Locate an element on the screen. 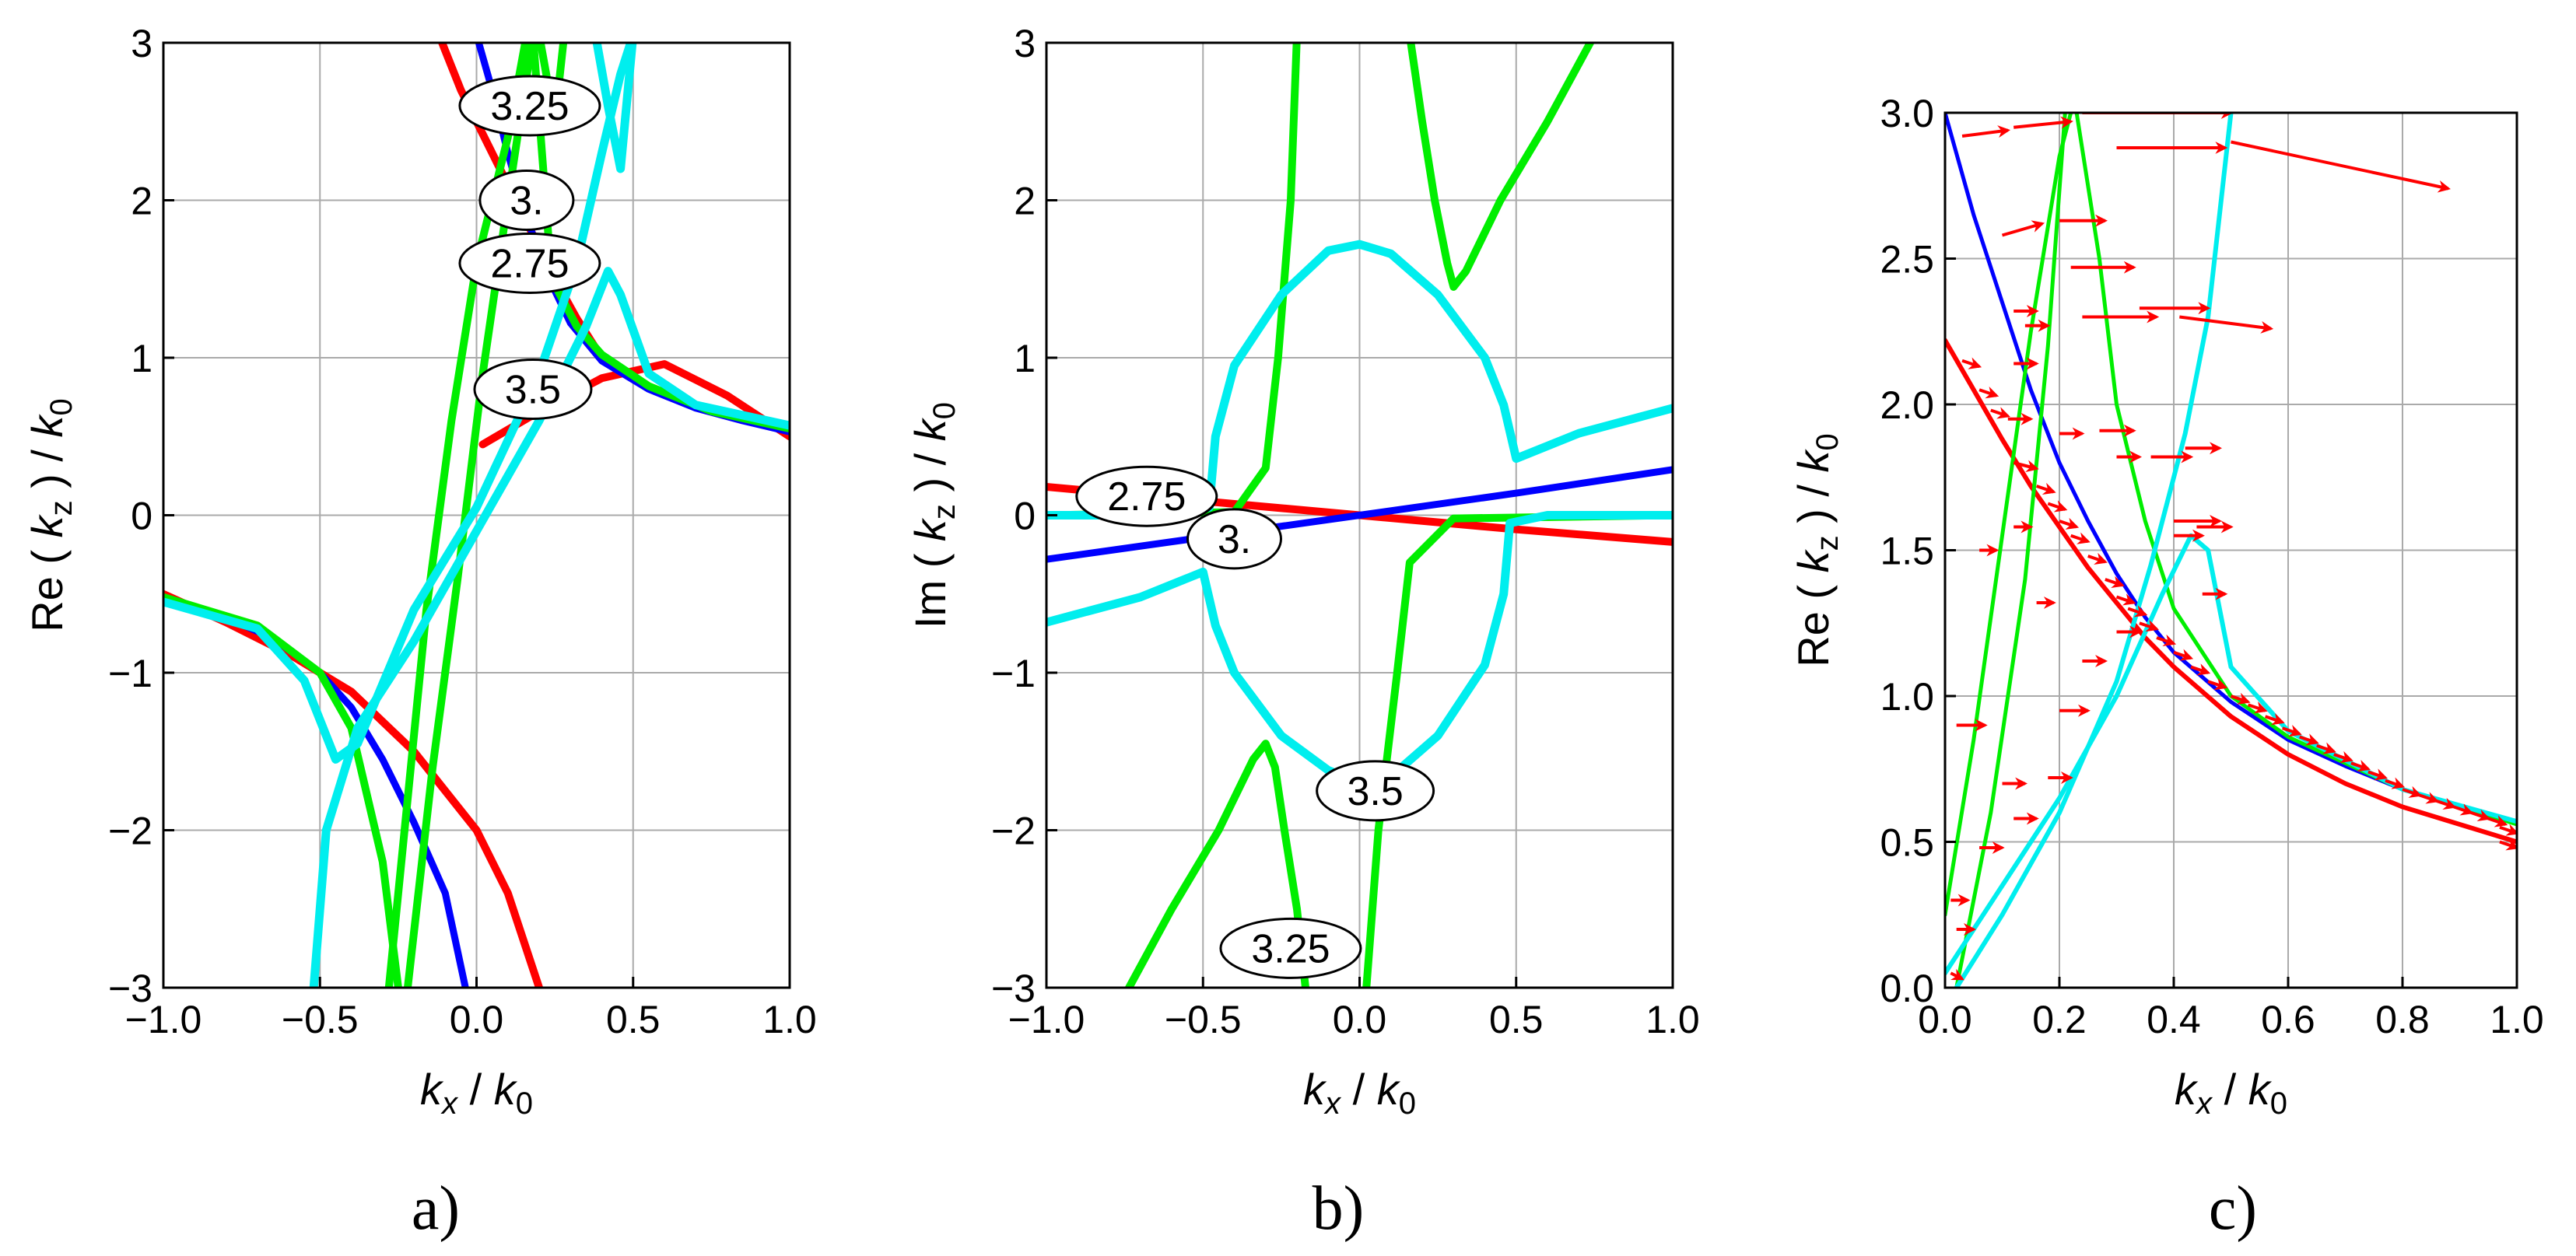 This screenshot has height=1256, width=2576. contour-label: 3.5 is located at coordinates (533, 389).